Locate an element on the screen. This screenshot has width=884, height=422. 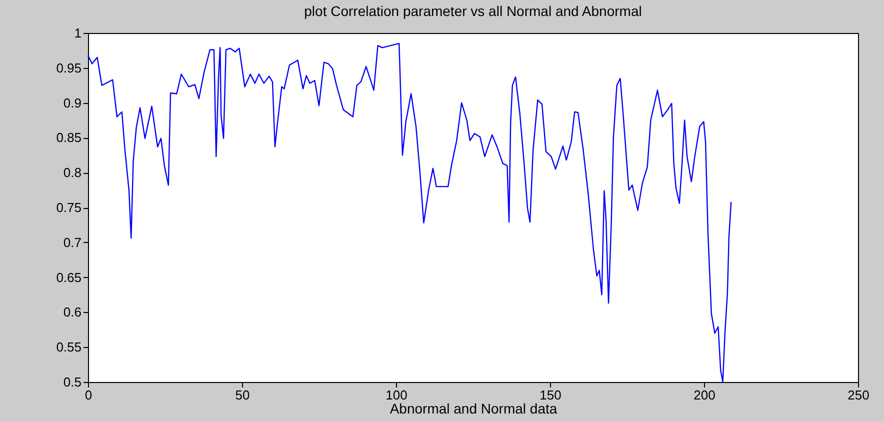
y-tick-label: 0.7 is located at coordinates (72, 242).